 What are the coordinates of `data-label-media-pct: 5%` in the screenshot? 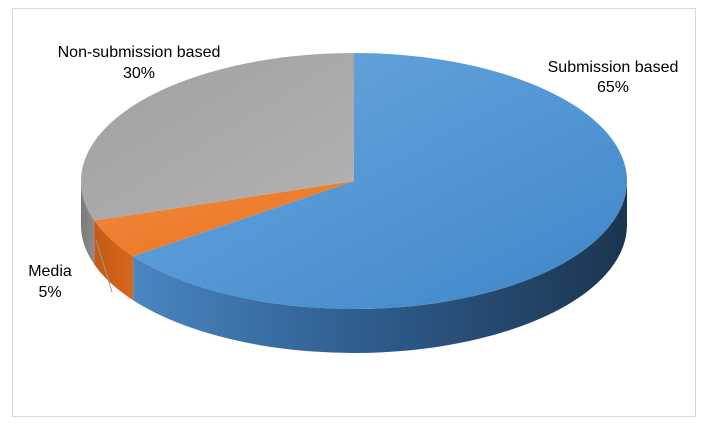 It's located at (49, 292).